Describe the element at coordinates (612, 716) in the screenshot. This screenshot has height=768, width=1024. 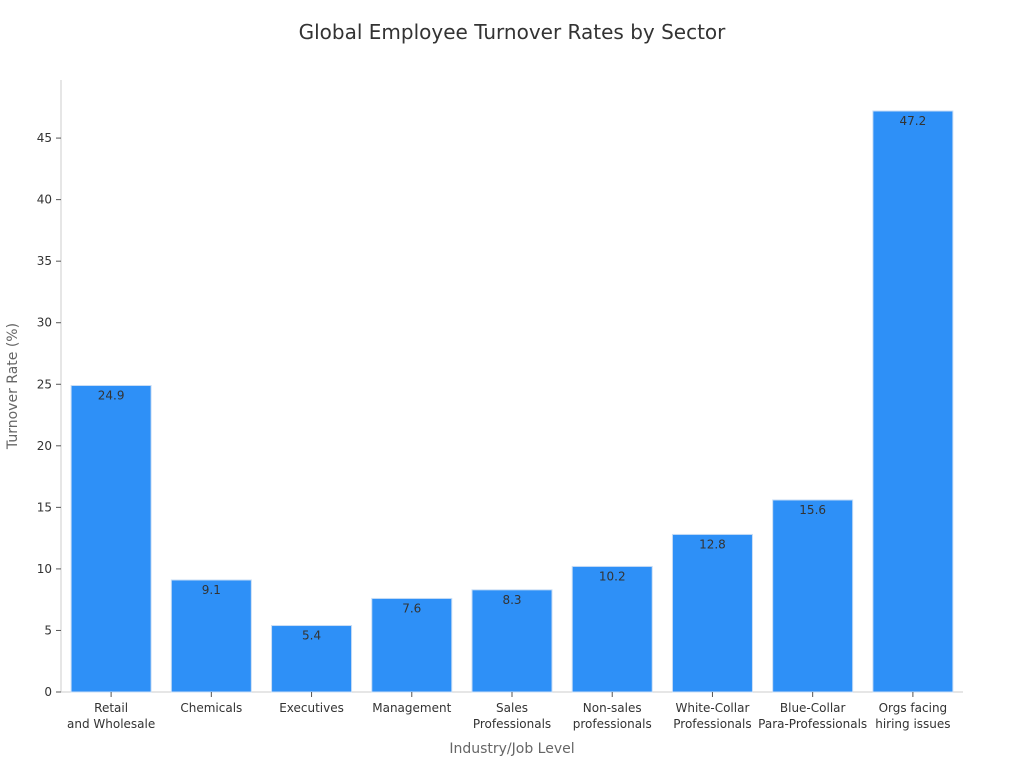
I see `x-tick-label: Non-sales professionals` at that location.